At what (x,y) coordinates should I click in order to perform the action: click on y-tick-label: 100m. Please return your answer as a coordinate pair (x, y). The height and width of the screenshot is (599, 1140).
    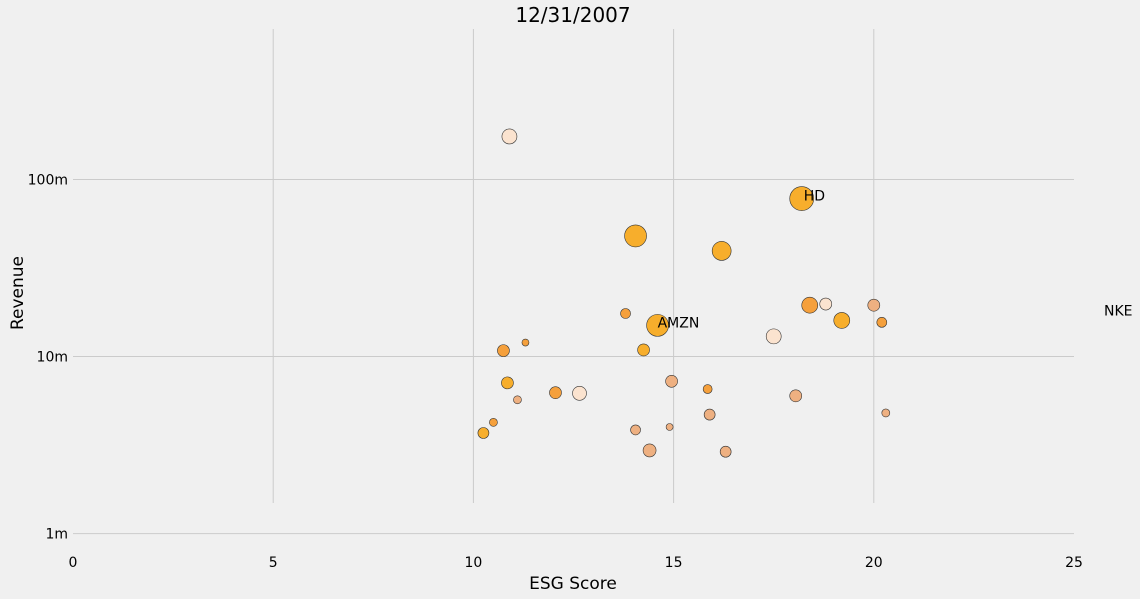
    Looking at the image, I should click on (48, 180).